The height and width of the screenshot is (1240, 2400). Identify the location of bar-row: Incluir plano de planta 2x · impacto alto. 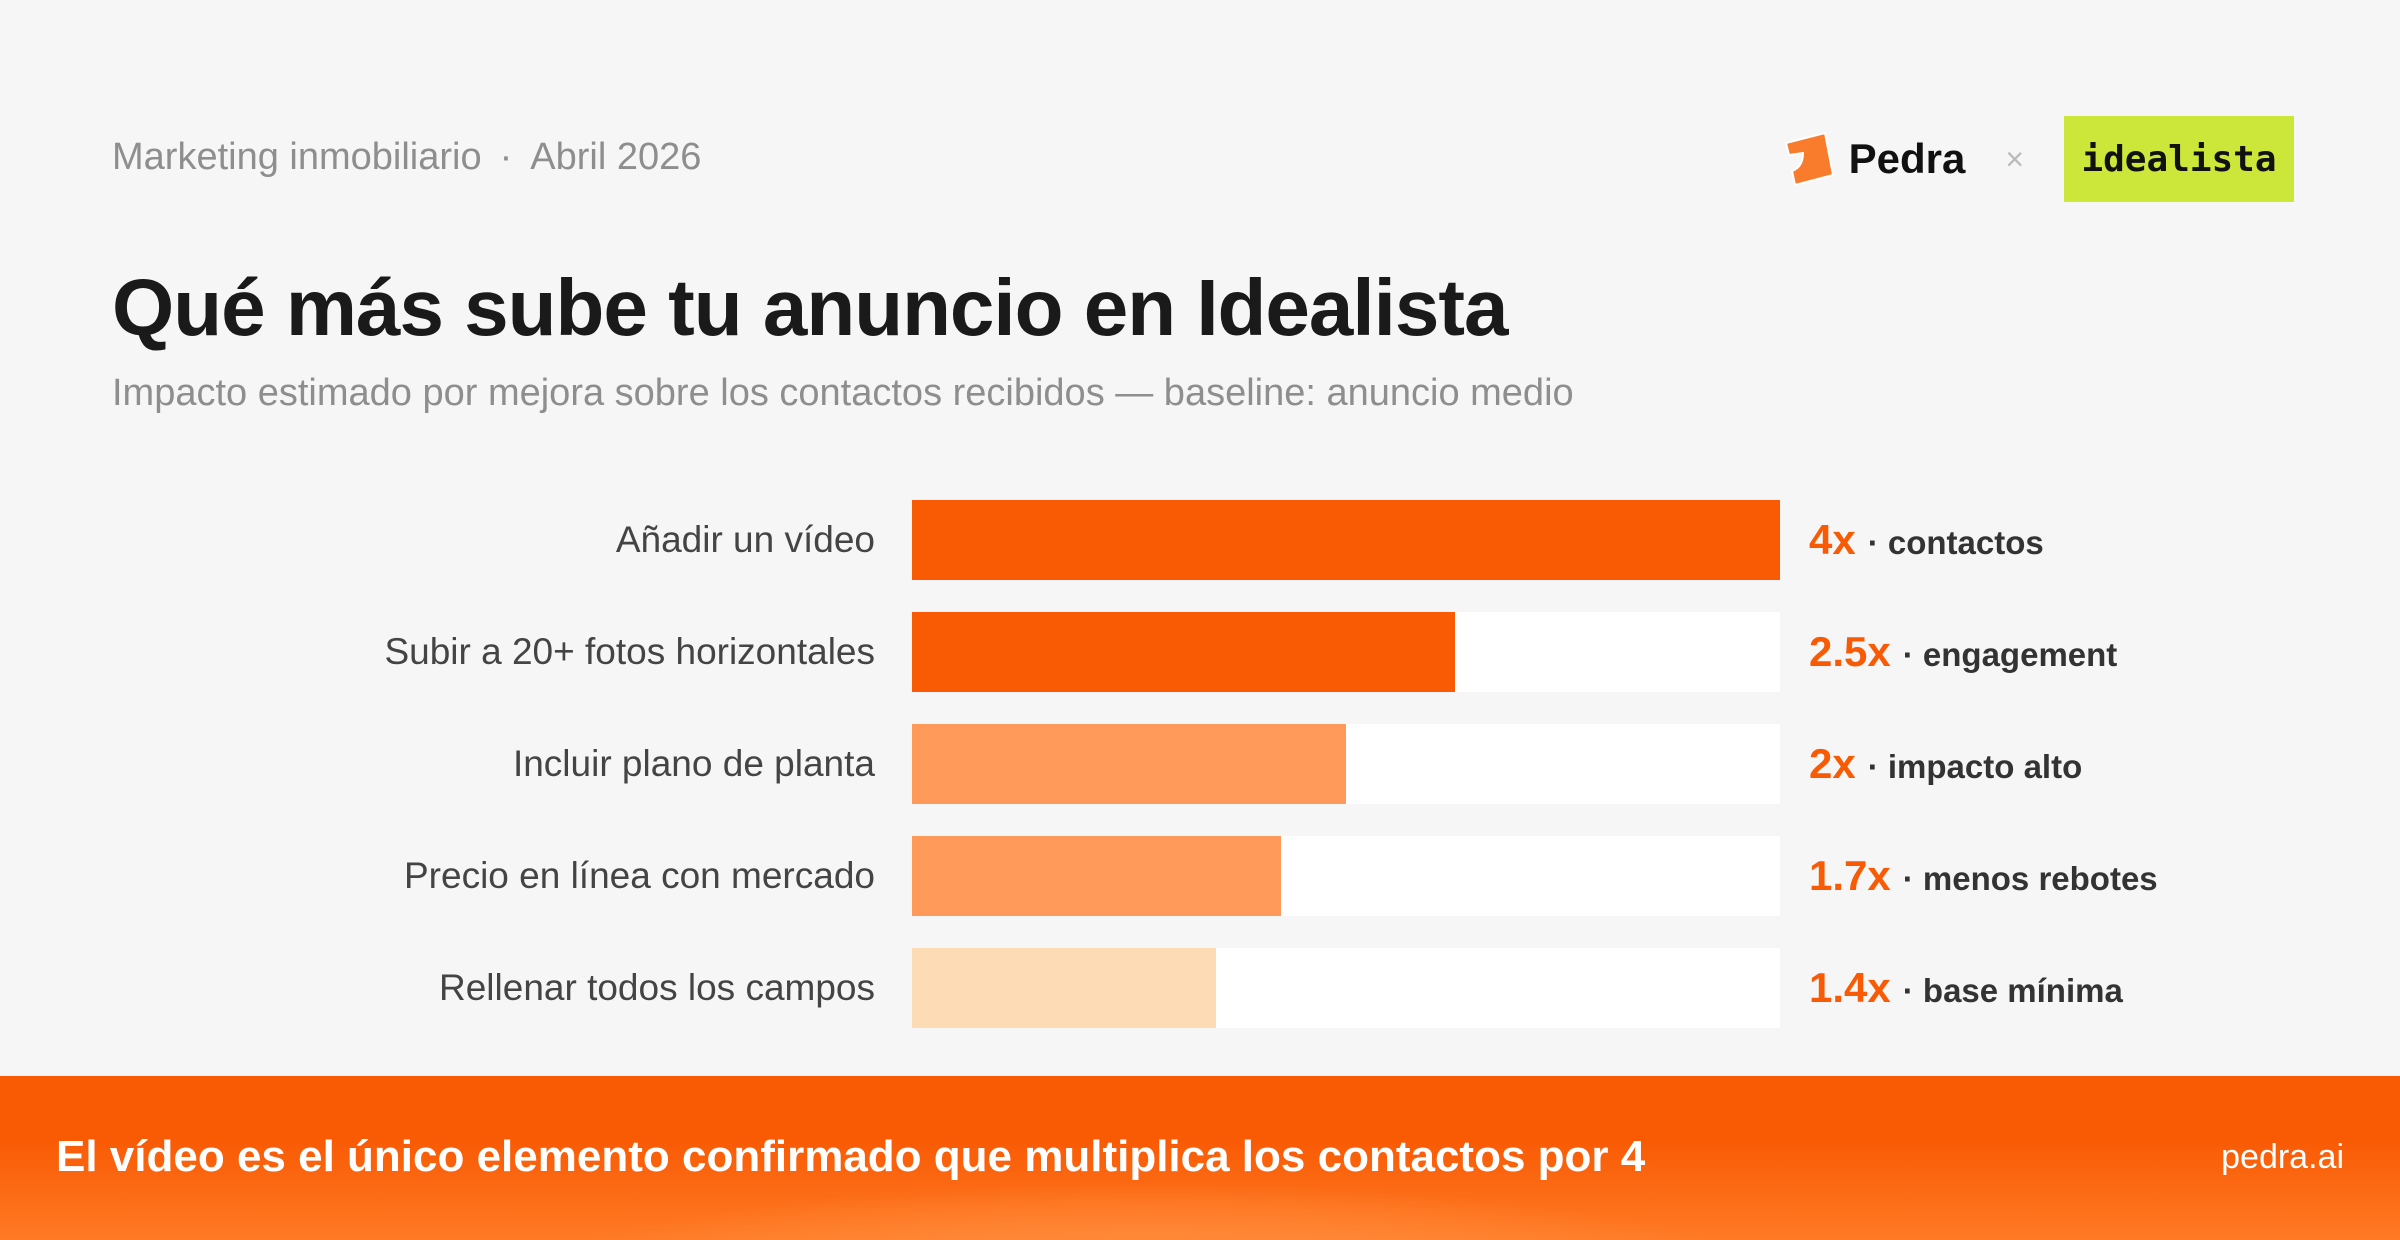
(1200, 764).